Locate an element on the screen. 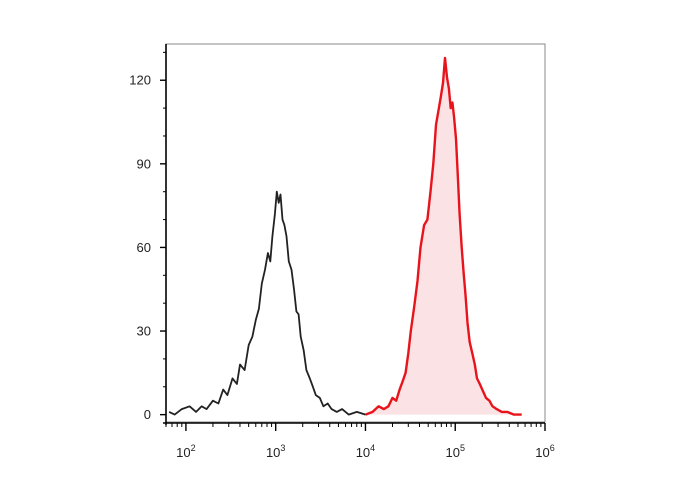 This screenshot has height=490, width=688. y-tick-label: 60 is located at coordinates (144, 247).